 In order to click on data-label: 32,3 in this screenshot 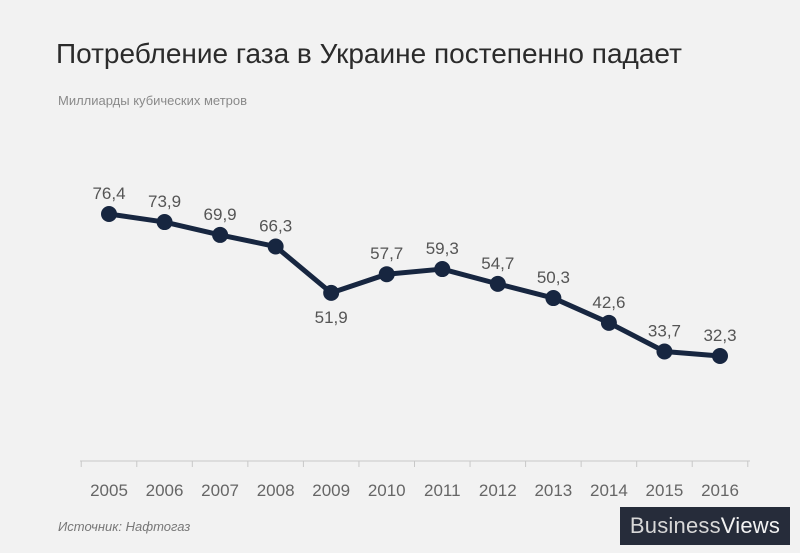, I will do `click(719, 335)`.